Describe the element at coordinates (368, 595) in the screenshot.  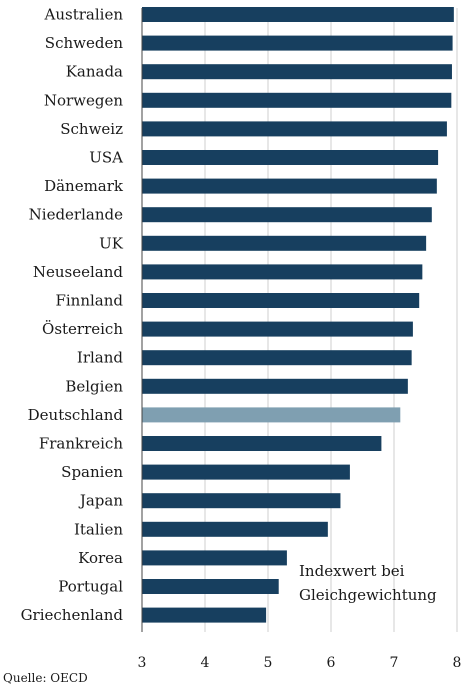
I see `annotation-line-2: Gleichgewichtung` at that location.